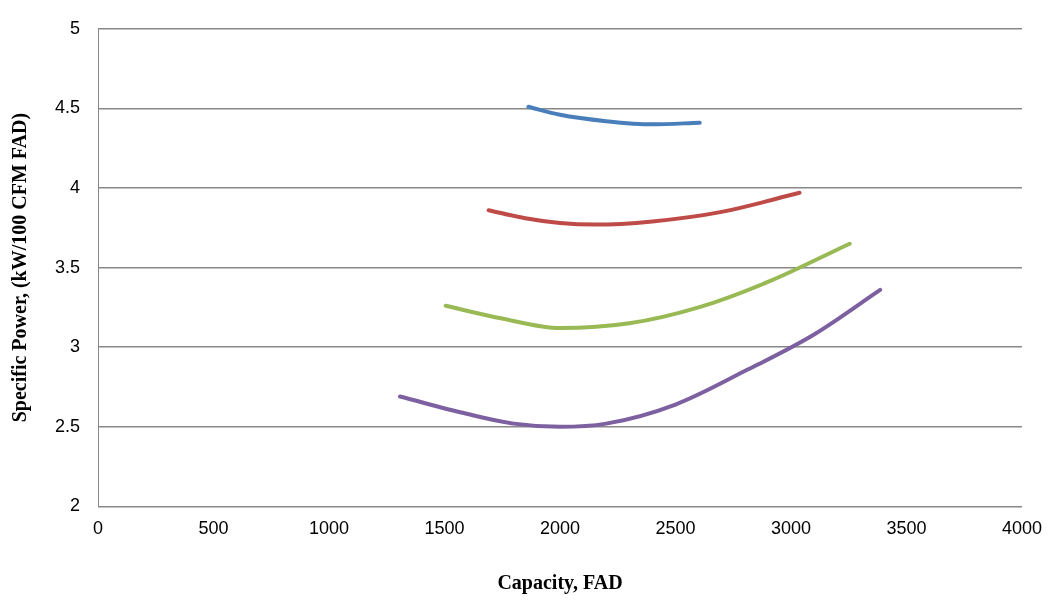 This screenshot has height=605, width=1054. Describe the element at coordinates (329, 528) in the screenshot. I see `x-tick-label: 1000` at that location.